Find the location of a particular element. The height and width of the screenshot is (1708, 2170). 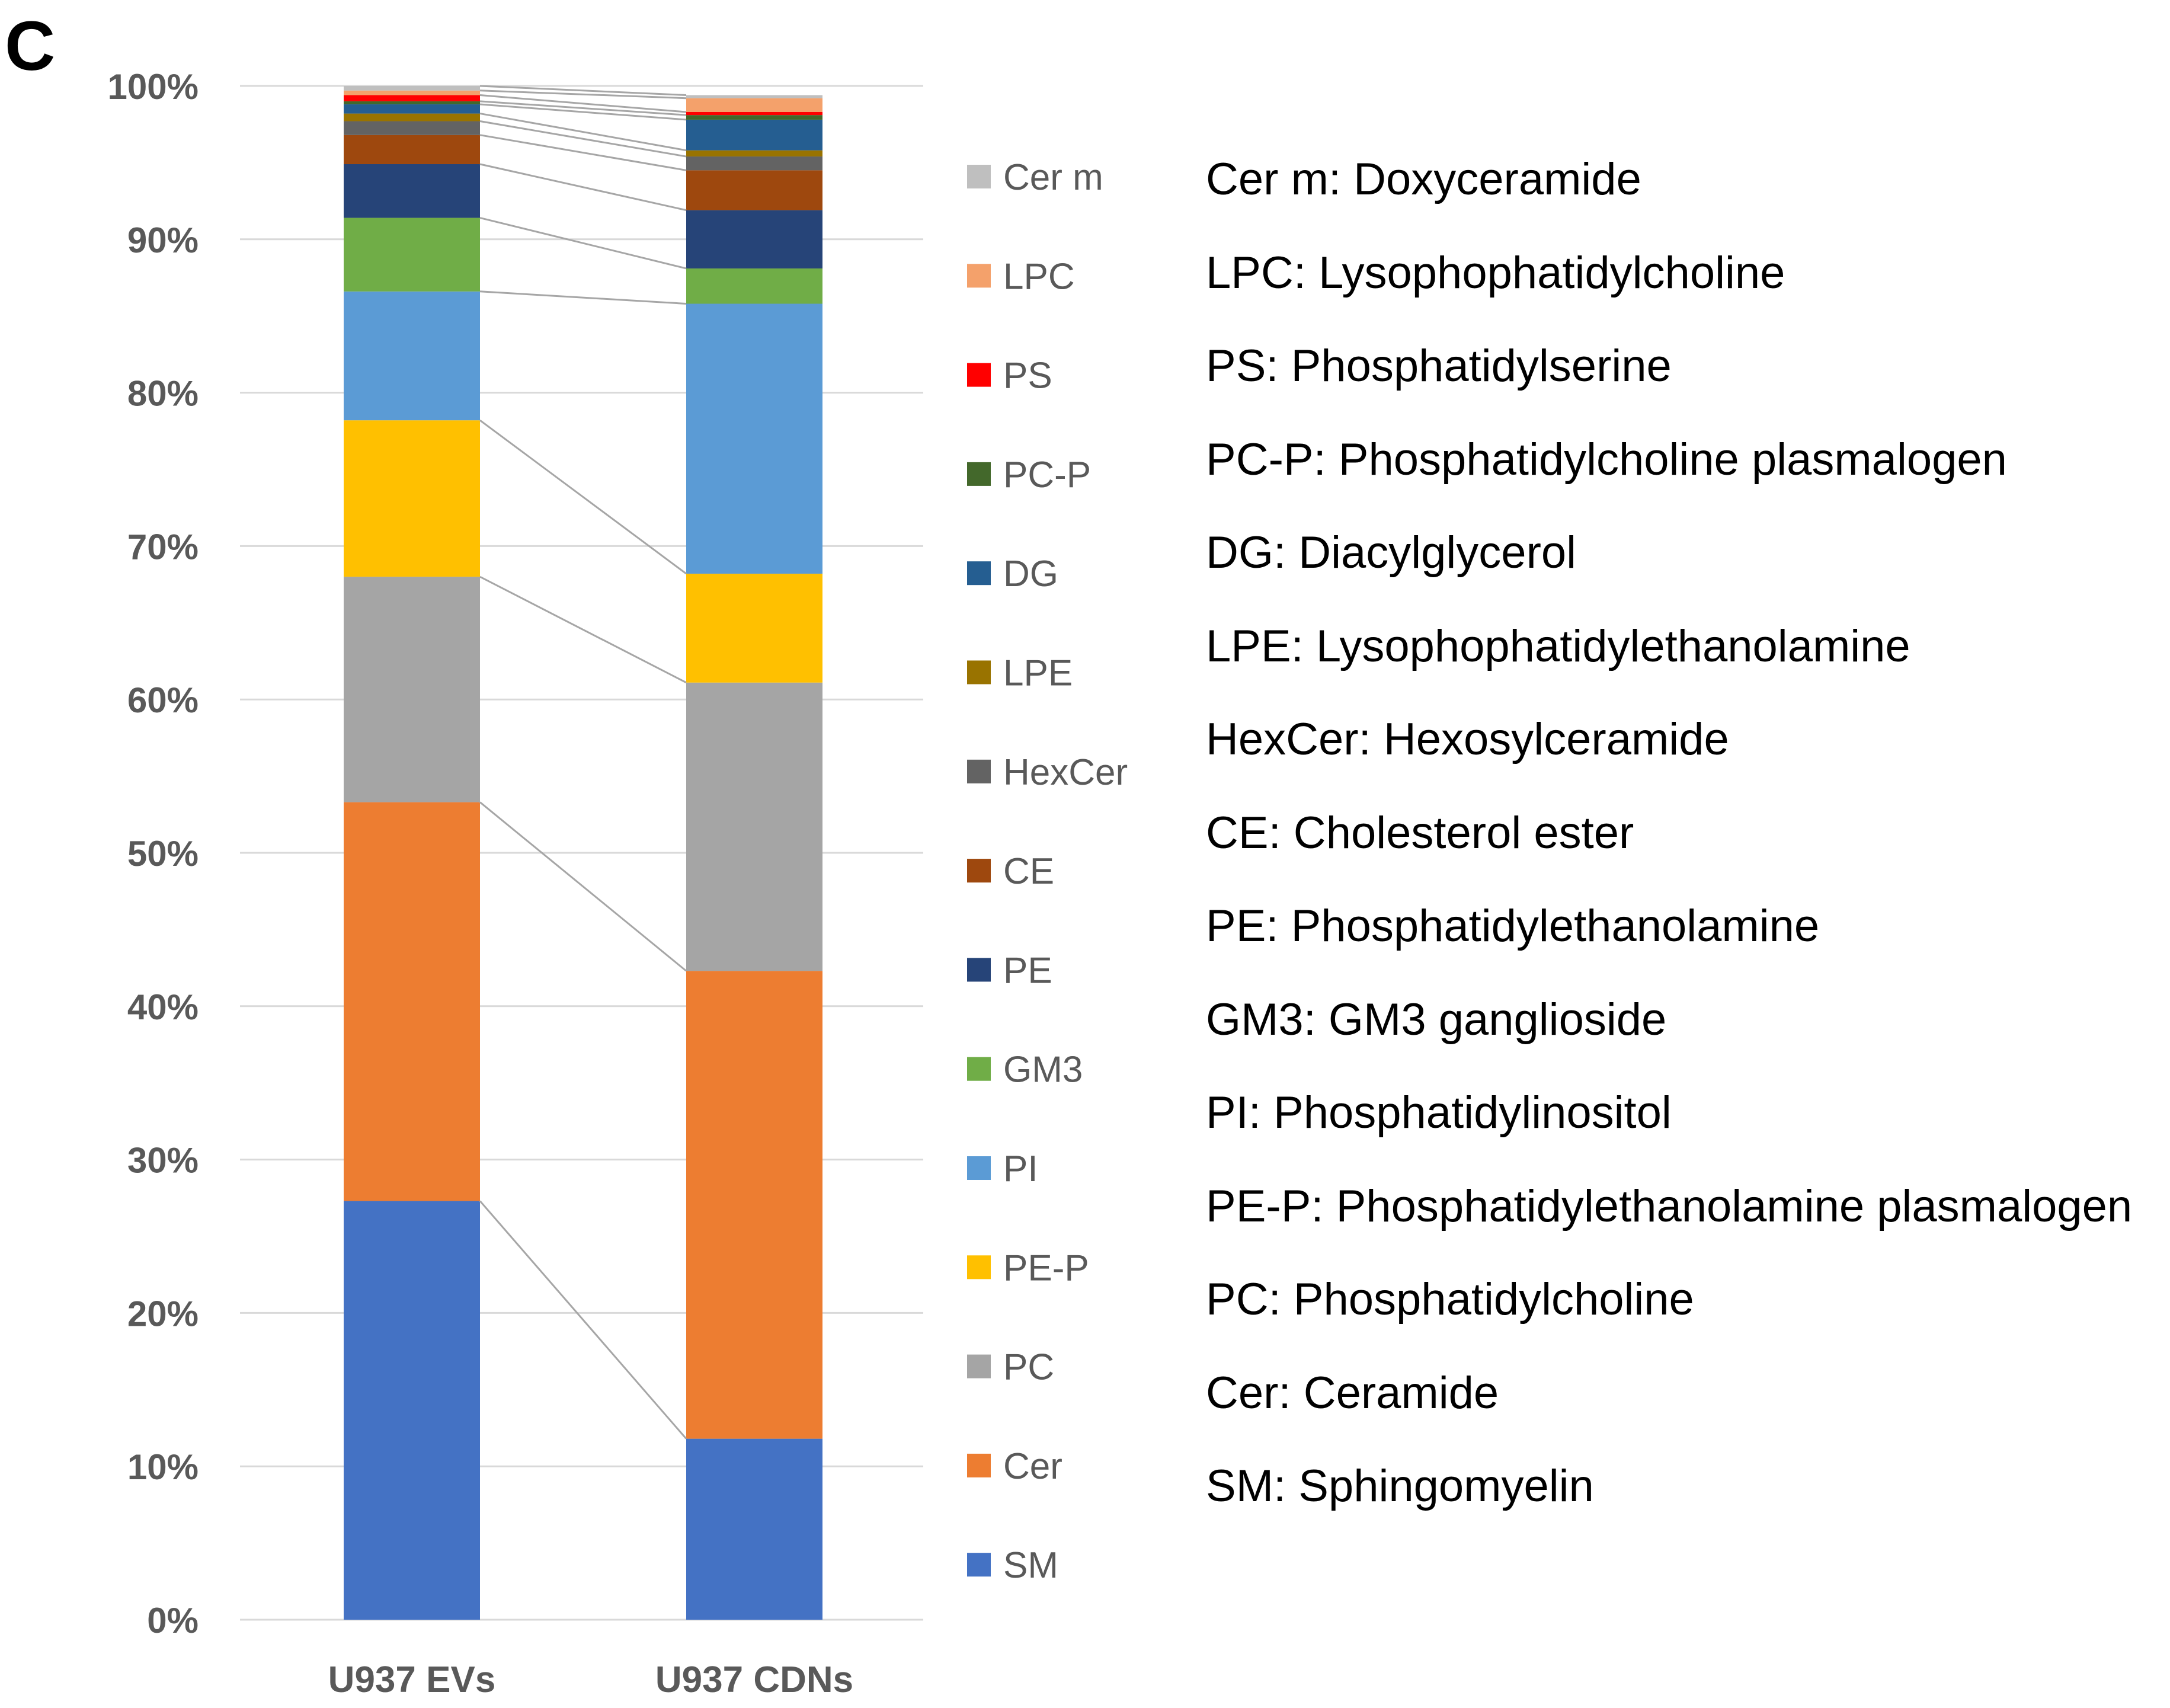

legend-label: Cer is located at coordinates (1032, 1466).